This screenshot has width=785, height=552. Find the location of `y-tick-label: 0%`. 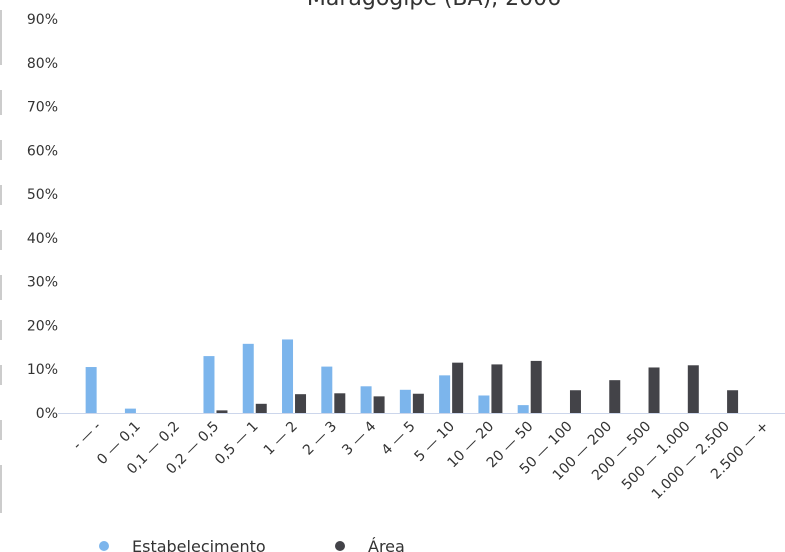

y-tick-label: 0% is located at coordinates (47, 414).